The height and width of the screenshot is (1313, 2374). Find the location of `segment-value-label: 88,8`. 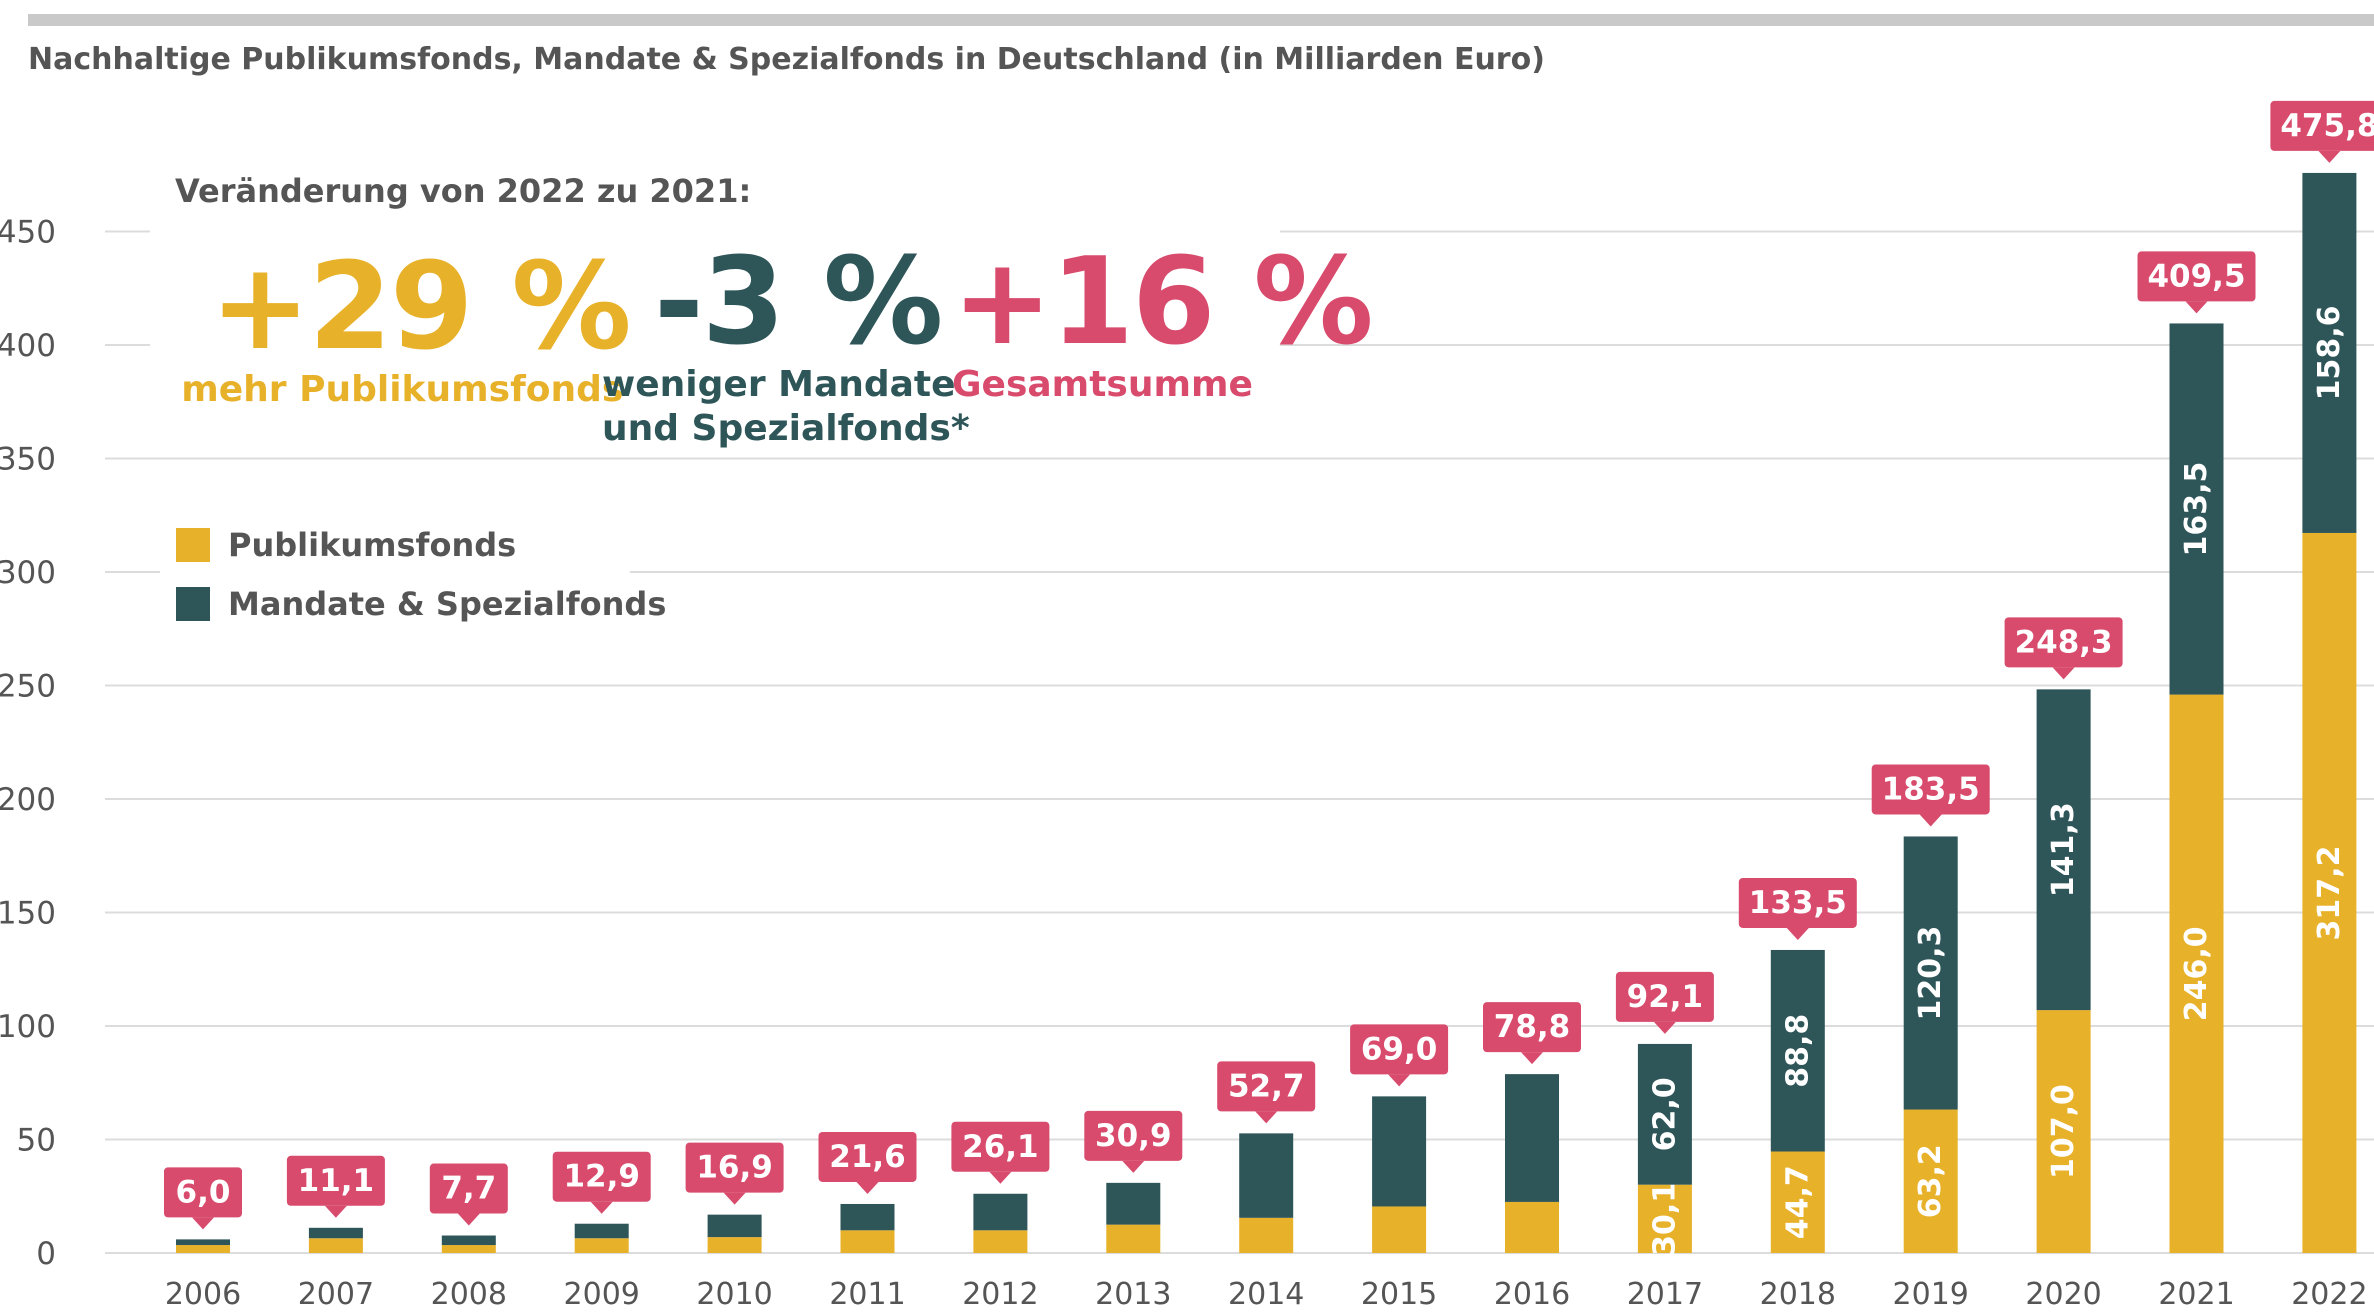

segment-value-label: 88,8 is located at coordinates (1797, 1051).